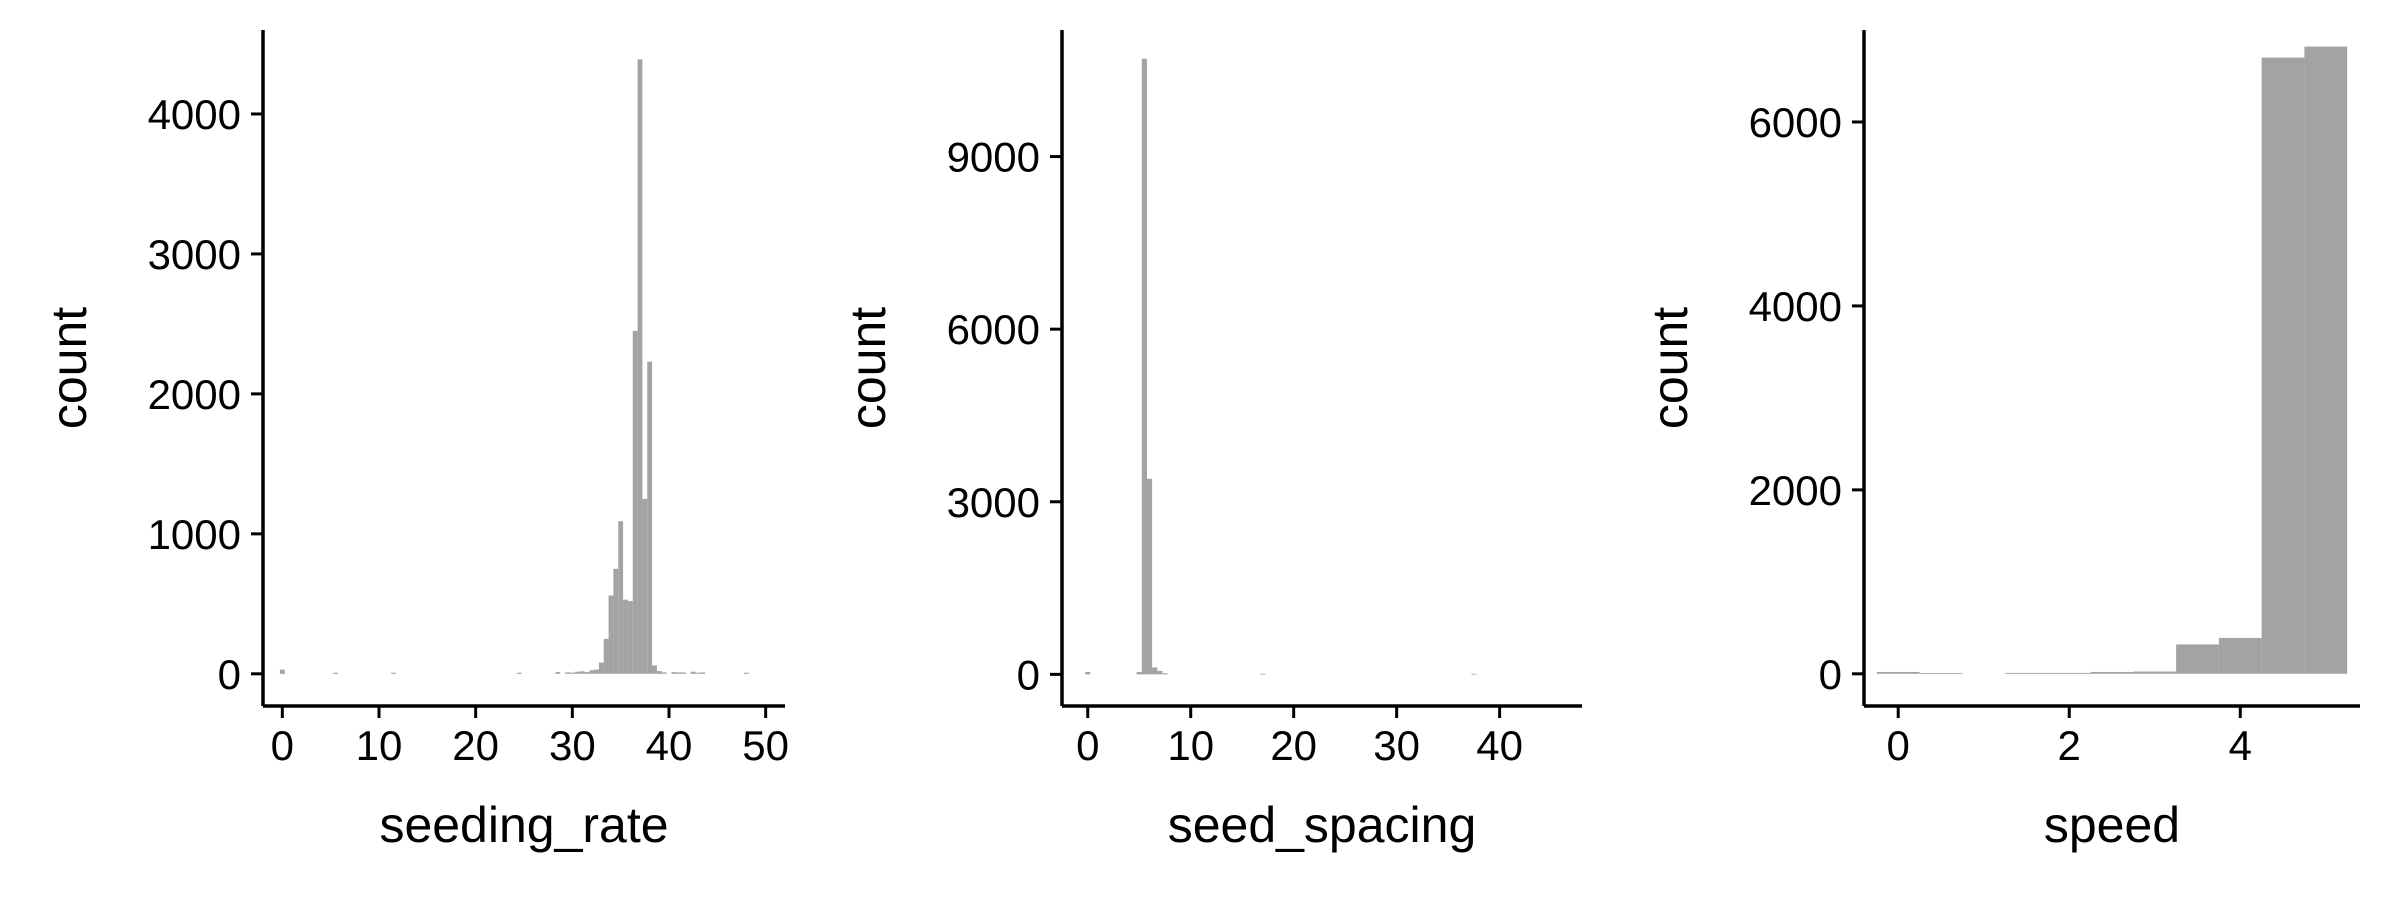  I want to click on x-axis-title: speed, so click(2112, 825).